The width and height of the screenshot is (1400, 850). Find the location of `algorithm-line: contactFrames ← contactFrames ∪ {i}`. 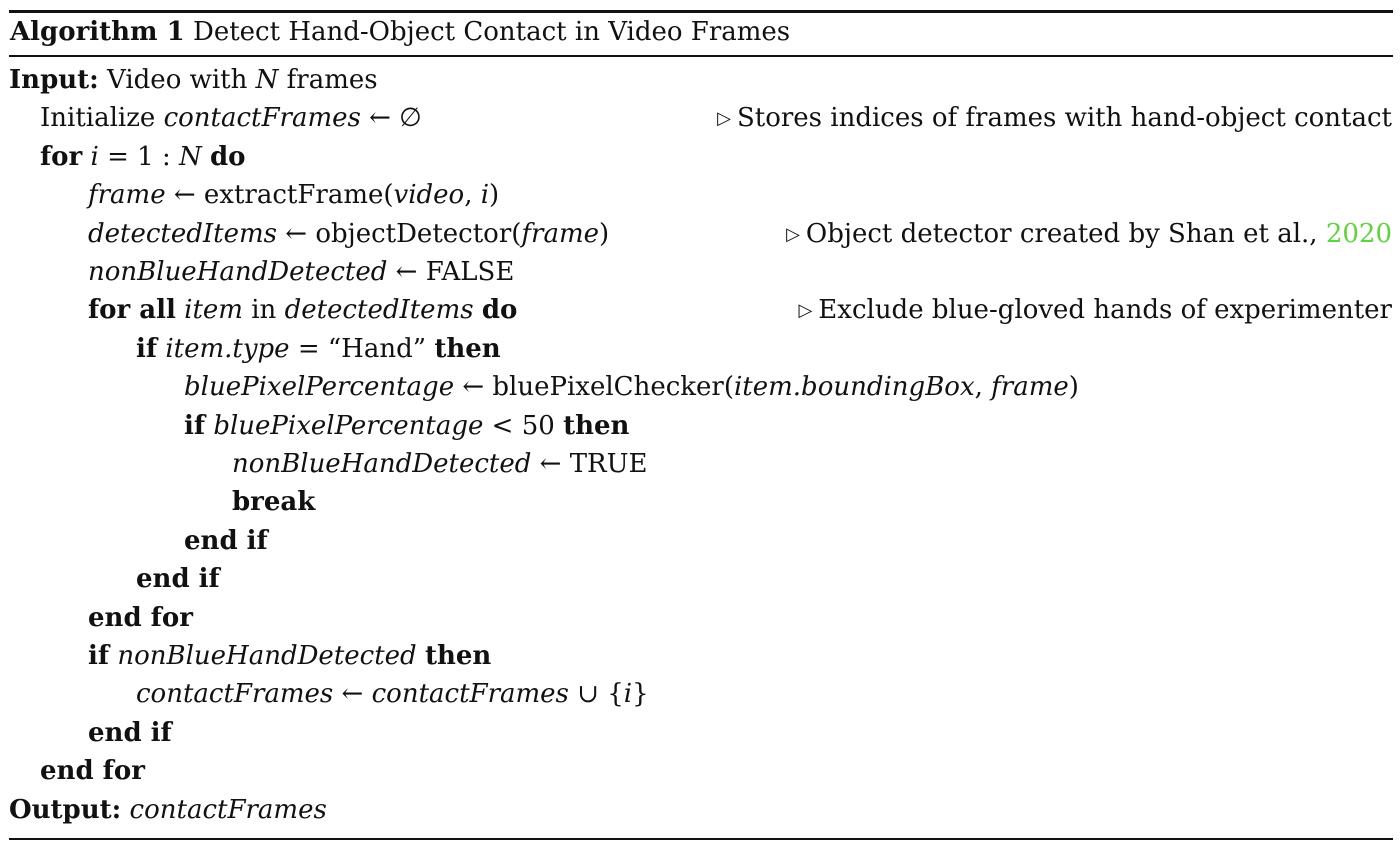

algorithm-line: contactFrames ← contactFrames ∪ {i} is located at coordinates (696, 694).